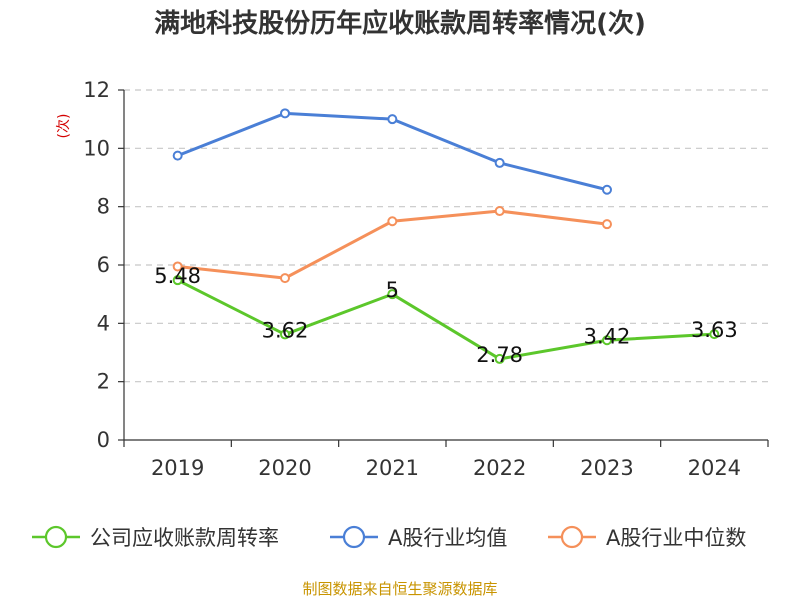 Image resolution: width=800 pixels, height=600 pixels. I want to click on data-label: 2.78, so click(499, 355).